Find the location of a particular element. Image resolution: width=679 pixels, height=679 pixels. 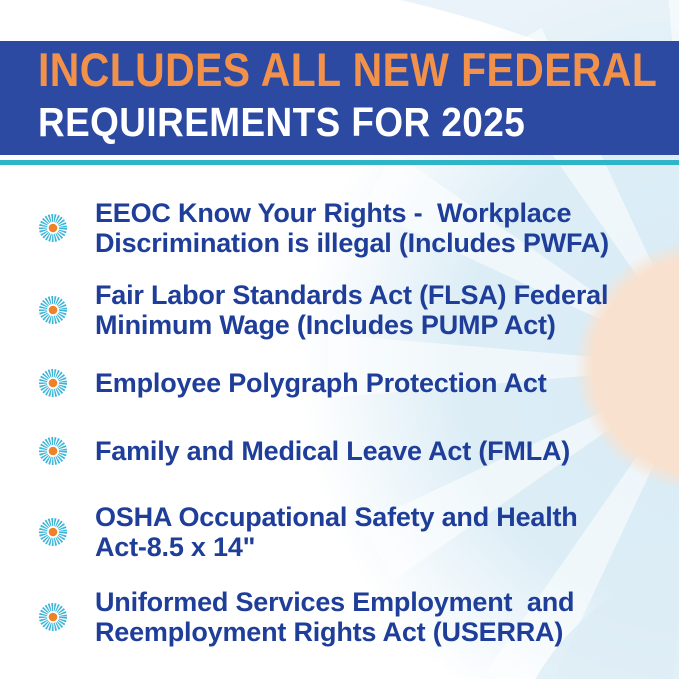

list-item: Family and Medical Leave Act (FMLA) is located at coordinates (343, 451).